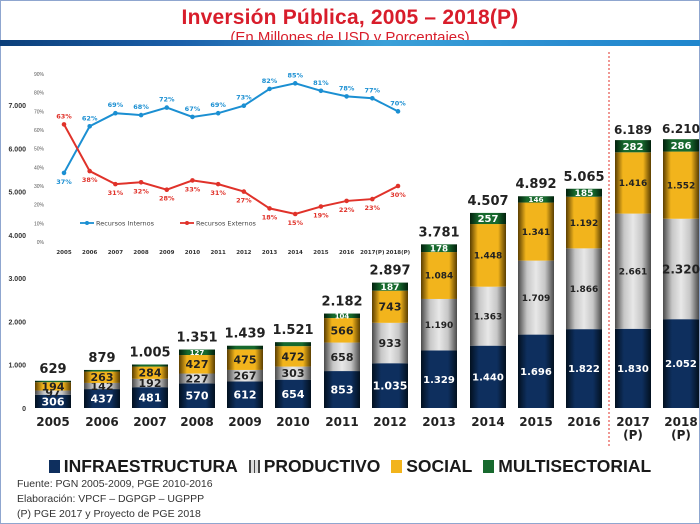 Image resolution: width=700 pixels, height=524 pixels. I want to click on chart-subtitle: (En Millones de USD y Porcentajes), so click(350, 34).